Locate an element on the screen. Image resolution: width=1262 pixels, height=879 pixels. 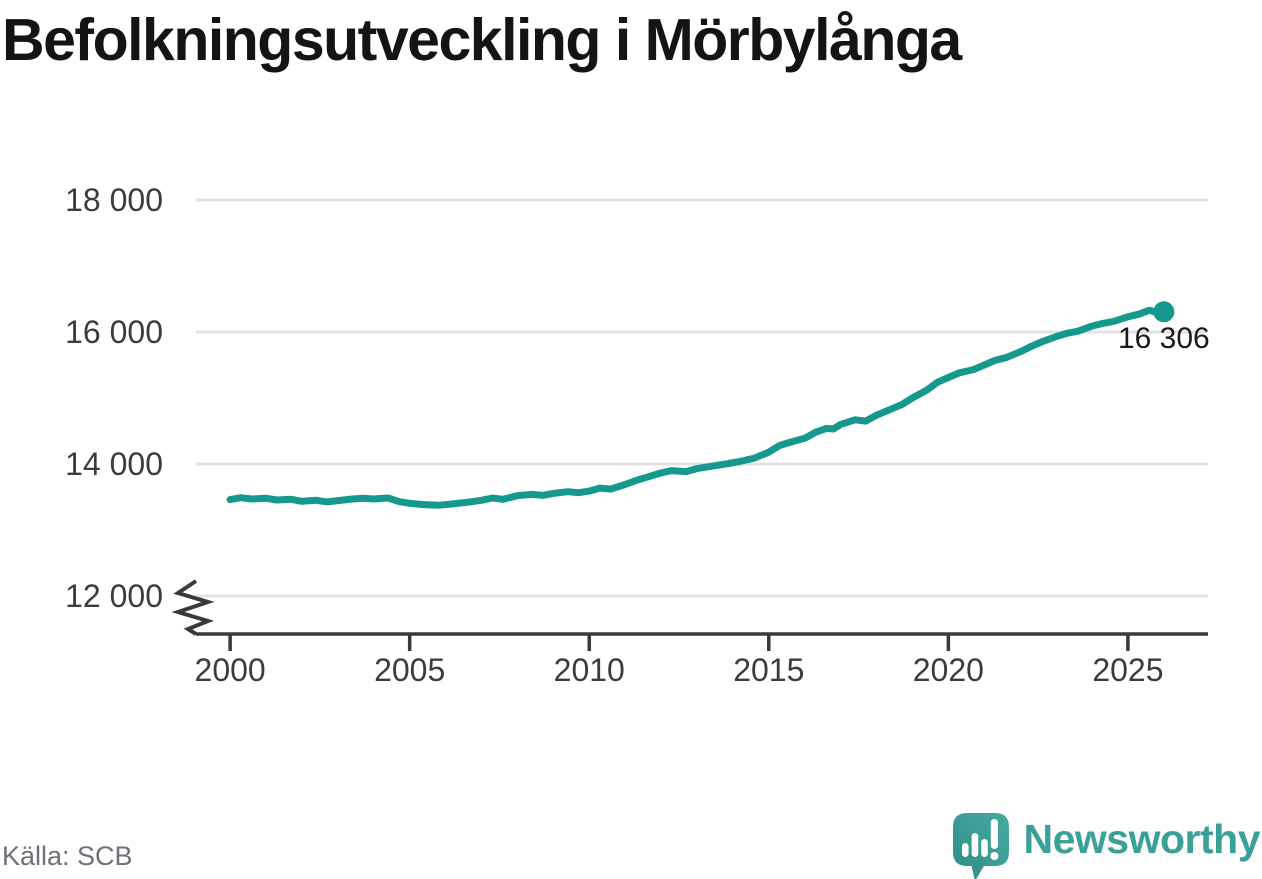
x-tick-label: 2015 is located at coordinates (769, 670).